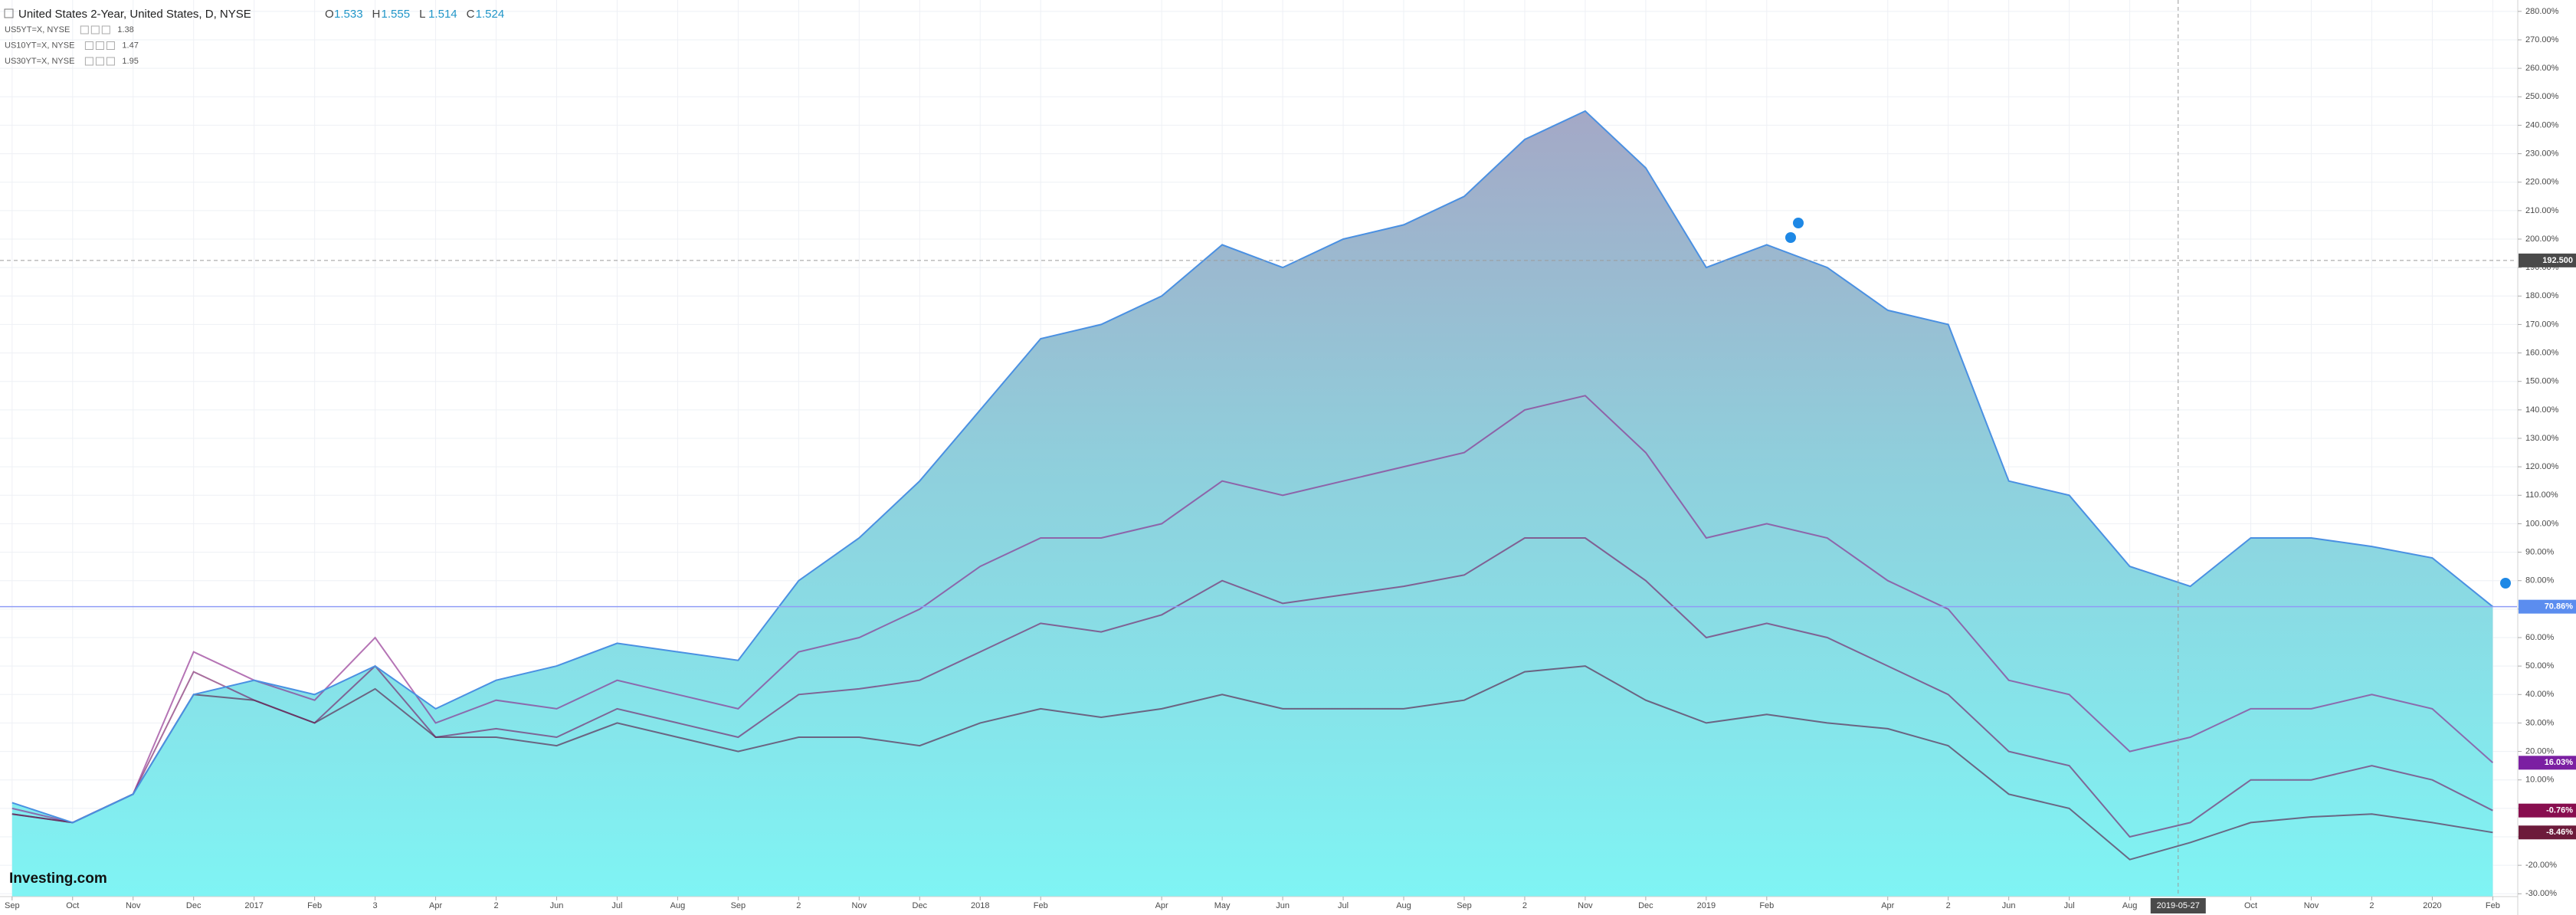 The image size is (2576, 915). I want to click on y-tick-label: 60.00%, so click(2540, 637).